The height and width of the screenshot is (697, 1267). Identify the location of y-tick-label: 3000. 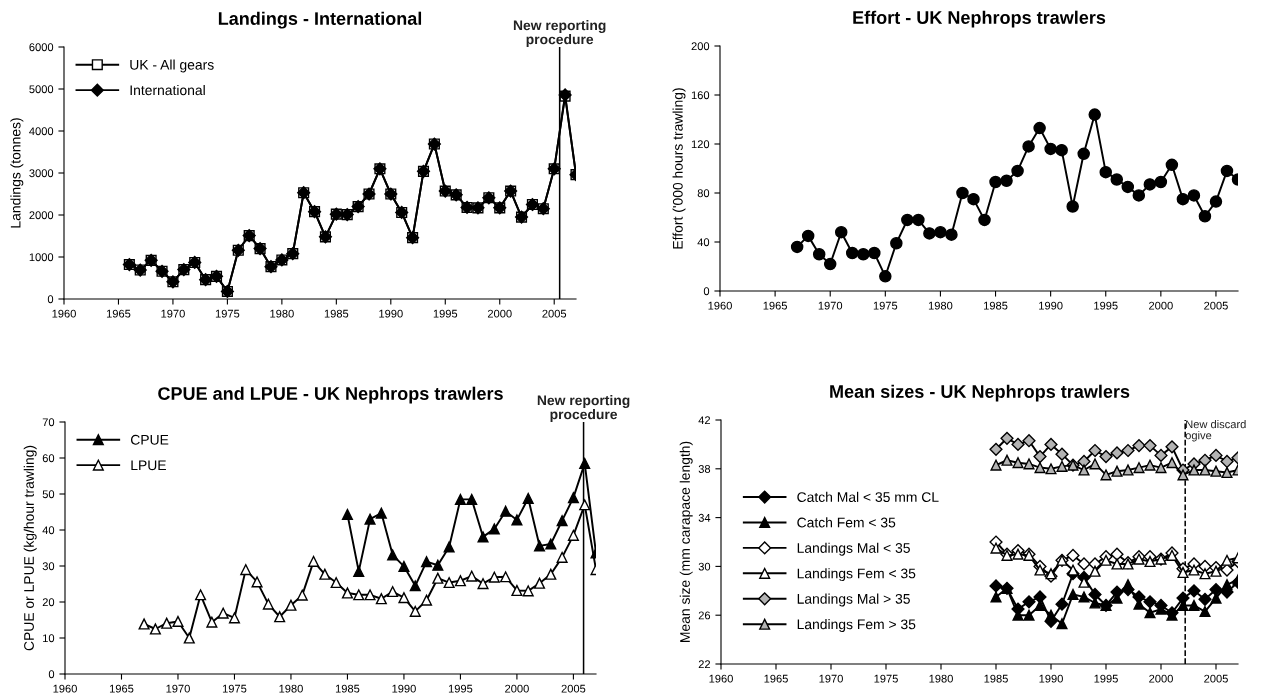
(41, 173).